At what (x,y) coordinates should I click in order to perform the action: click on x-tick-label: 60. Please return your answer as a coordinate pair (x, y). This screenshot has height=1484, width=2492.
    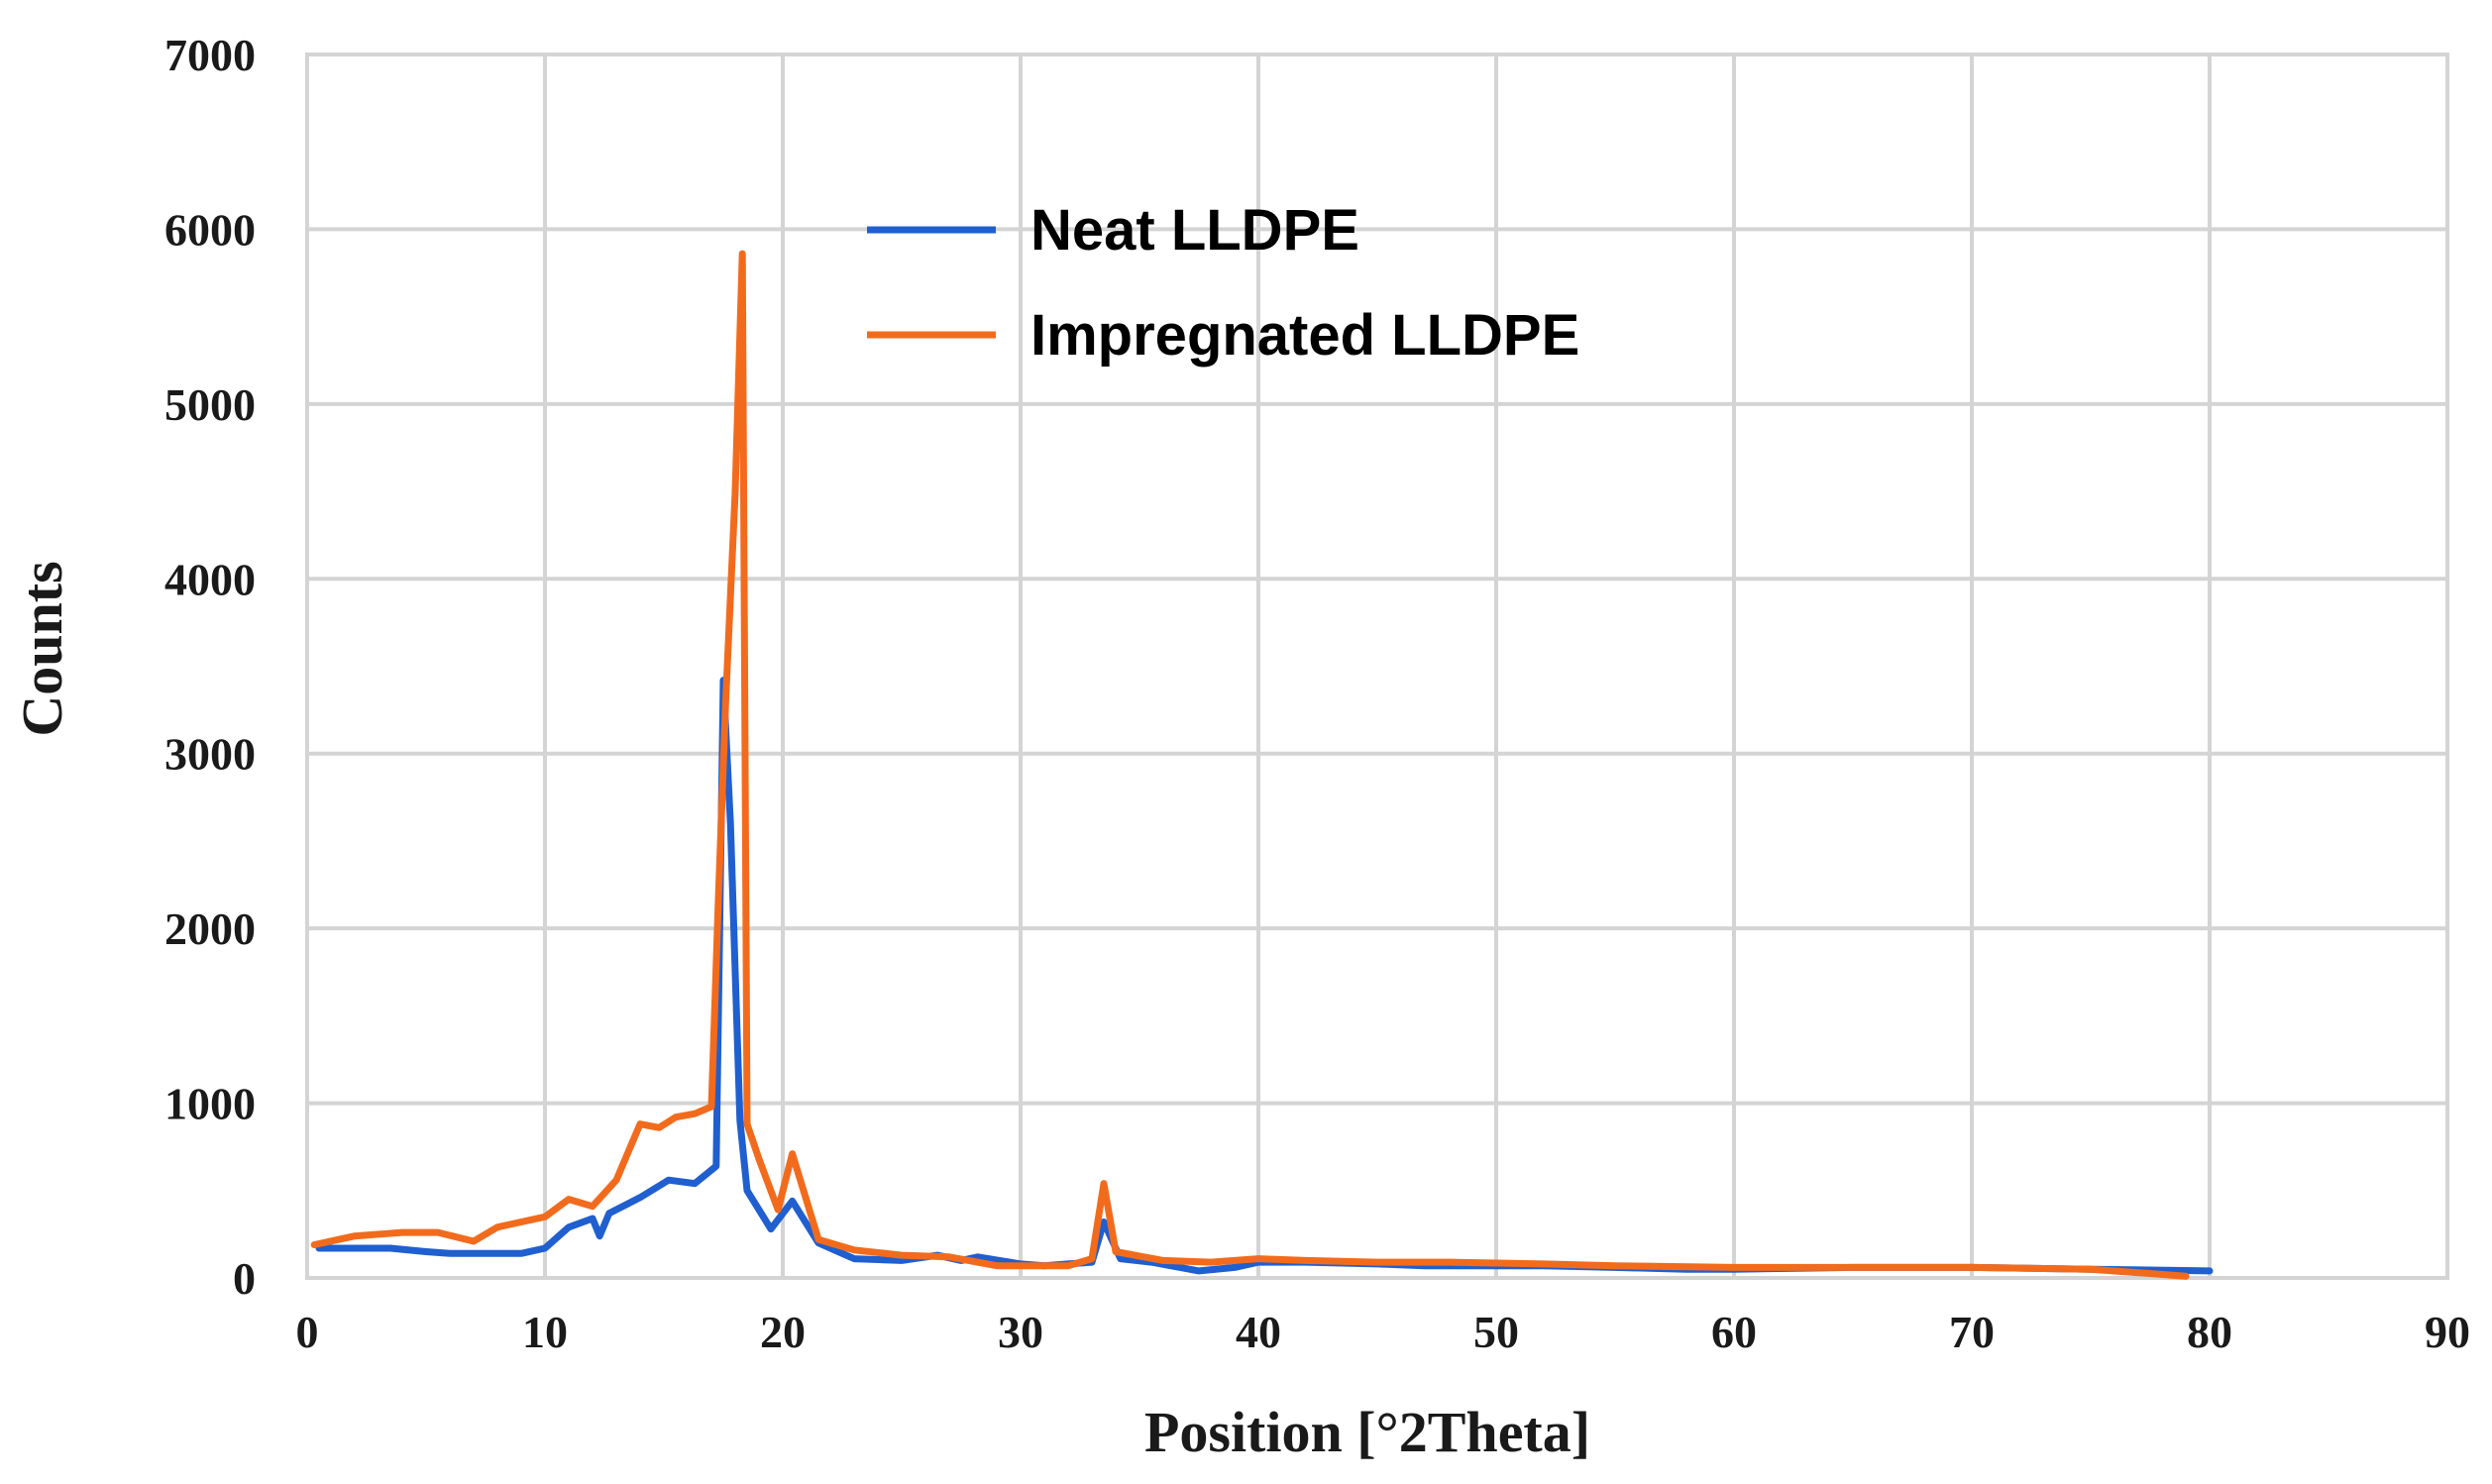
    Looking at the image, I should click on (1734, 1332).